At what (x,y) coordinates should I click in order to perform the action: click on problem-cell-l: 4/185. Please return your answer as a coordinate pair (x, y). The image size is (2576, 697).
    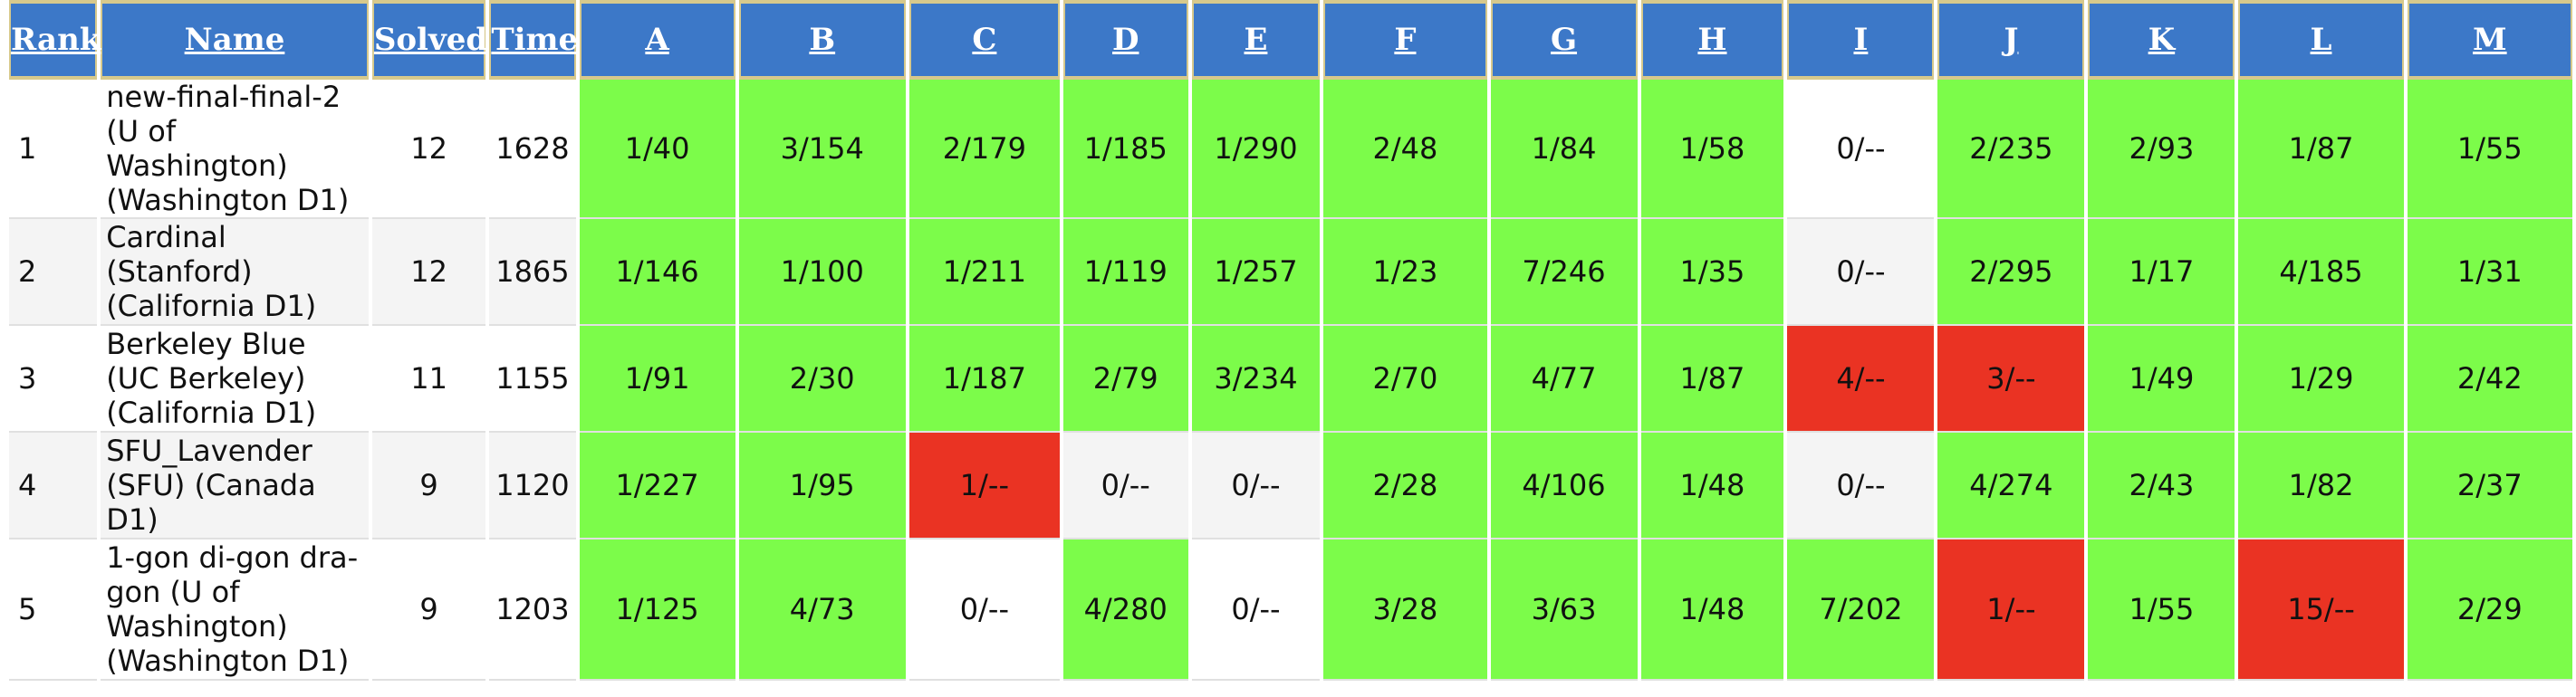
    Looking at the image, I should click on (2321, 272).